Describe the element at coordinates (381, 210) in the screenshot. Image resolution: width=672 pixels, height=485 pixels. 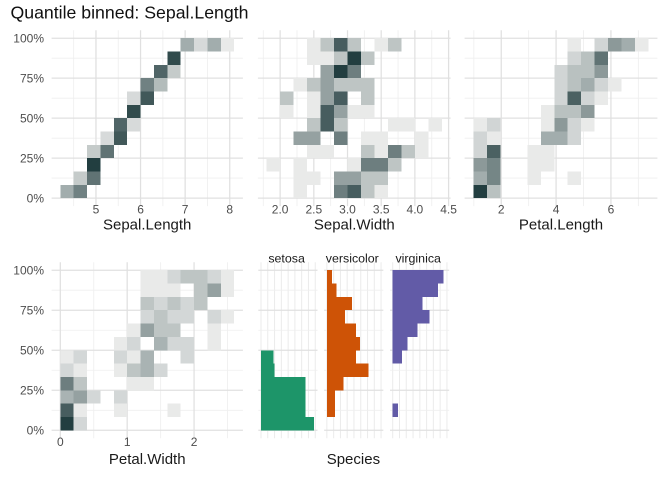
I see `svg-text: 3.5` at that location.